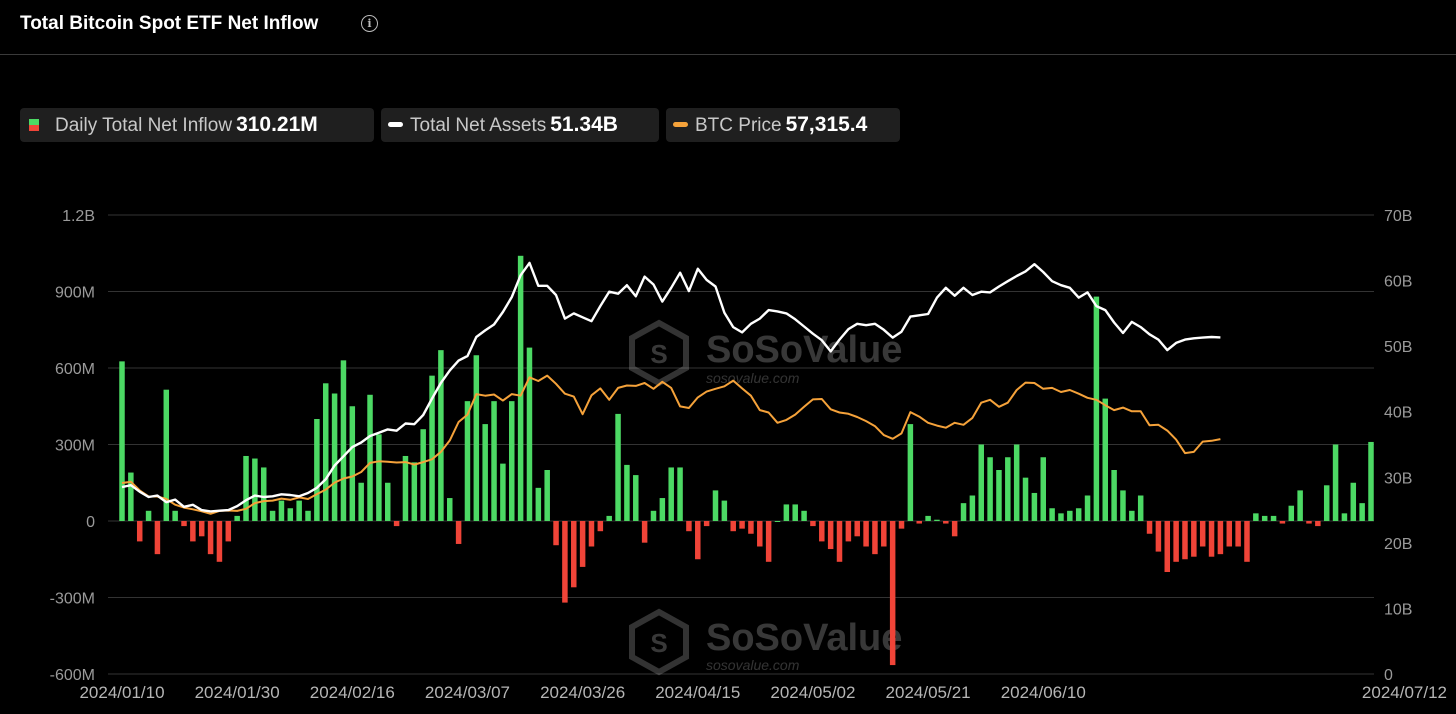 This screenshot has height=714, width=1456. What do you see at coordinates (169, 23) in the screenshot?
I see `chart-title: Total Bitcoin Spot ETF Net Inflow` at bounding box center [169, 23].